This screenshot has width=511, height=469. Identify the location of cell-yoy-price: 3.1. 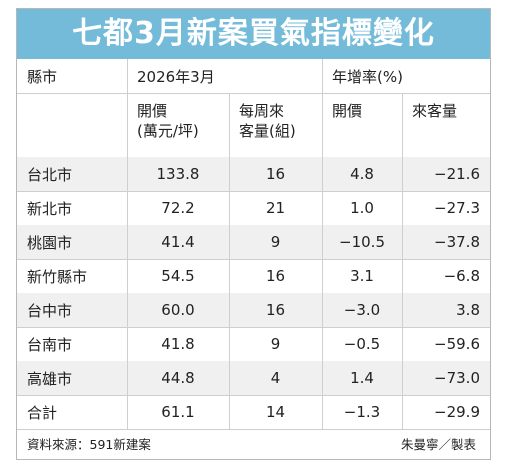
(362, 276).